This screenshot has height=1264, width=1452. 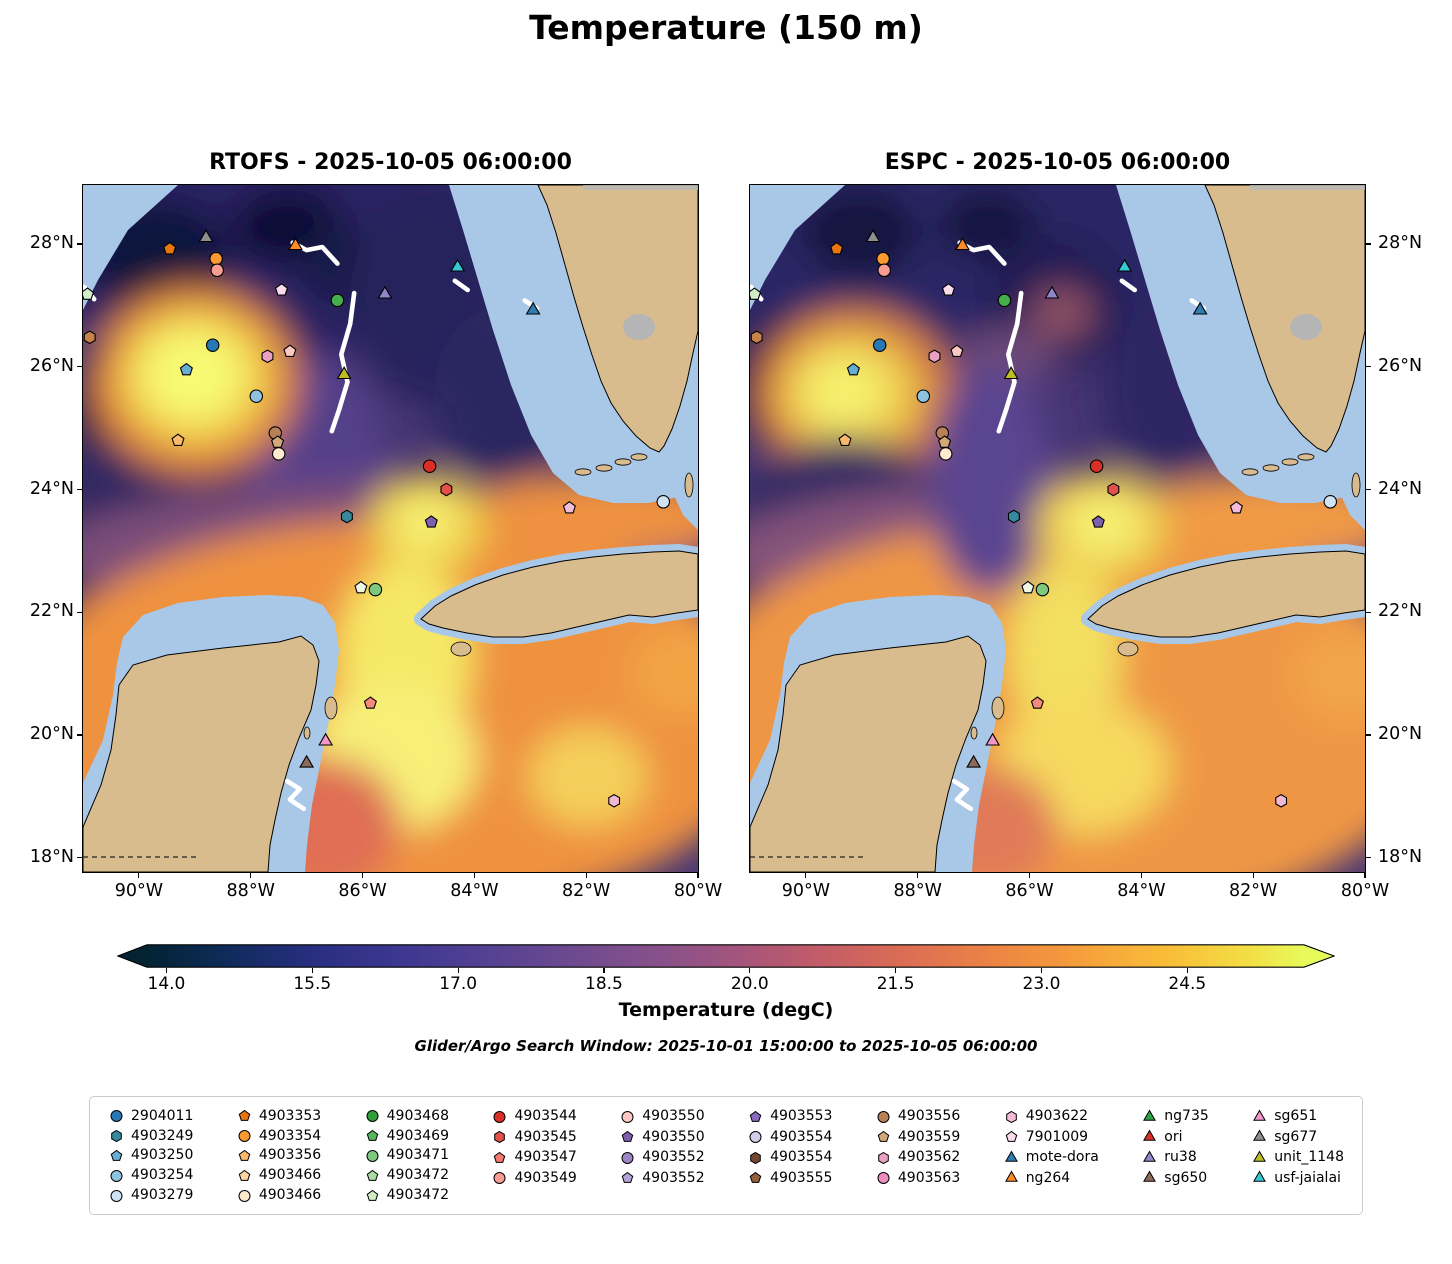 I want to click on legend-item-label: sg650, so click(x=1186, y=1177).